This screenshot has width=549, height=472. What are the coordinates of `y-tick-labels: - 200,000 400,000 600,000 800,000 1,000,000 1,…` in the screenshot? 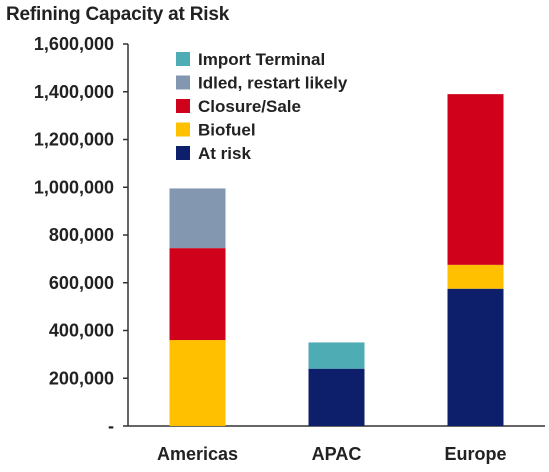 It's located at (74, 235).